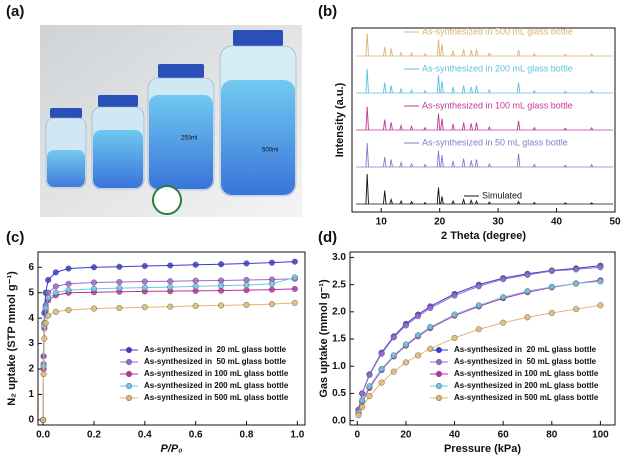 The image size is (624, 457). I want to click on series-label: As-synthesized in 500 mL glass bottle, so click(497, 31).